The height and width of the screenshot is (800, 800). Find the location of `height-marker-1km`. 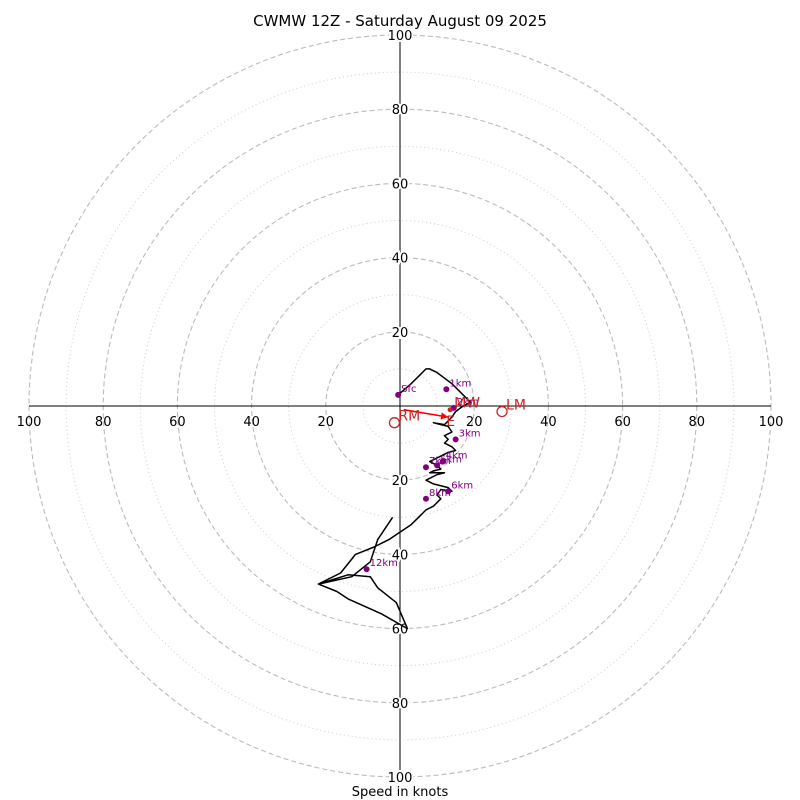

height-marker-1km is located at coordinates (446, 389).